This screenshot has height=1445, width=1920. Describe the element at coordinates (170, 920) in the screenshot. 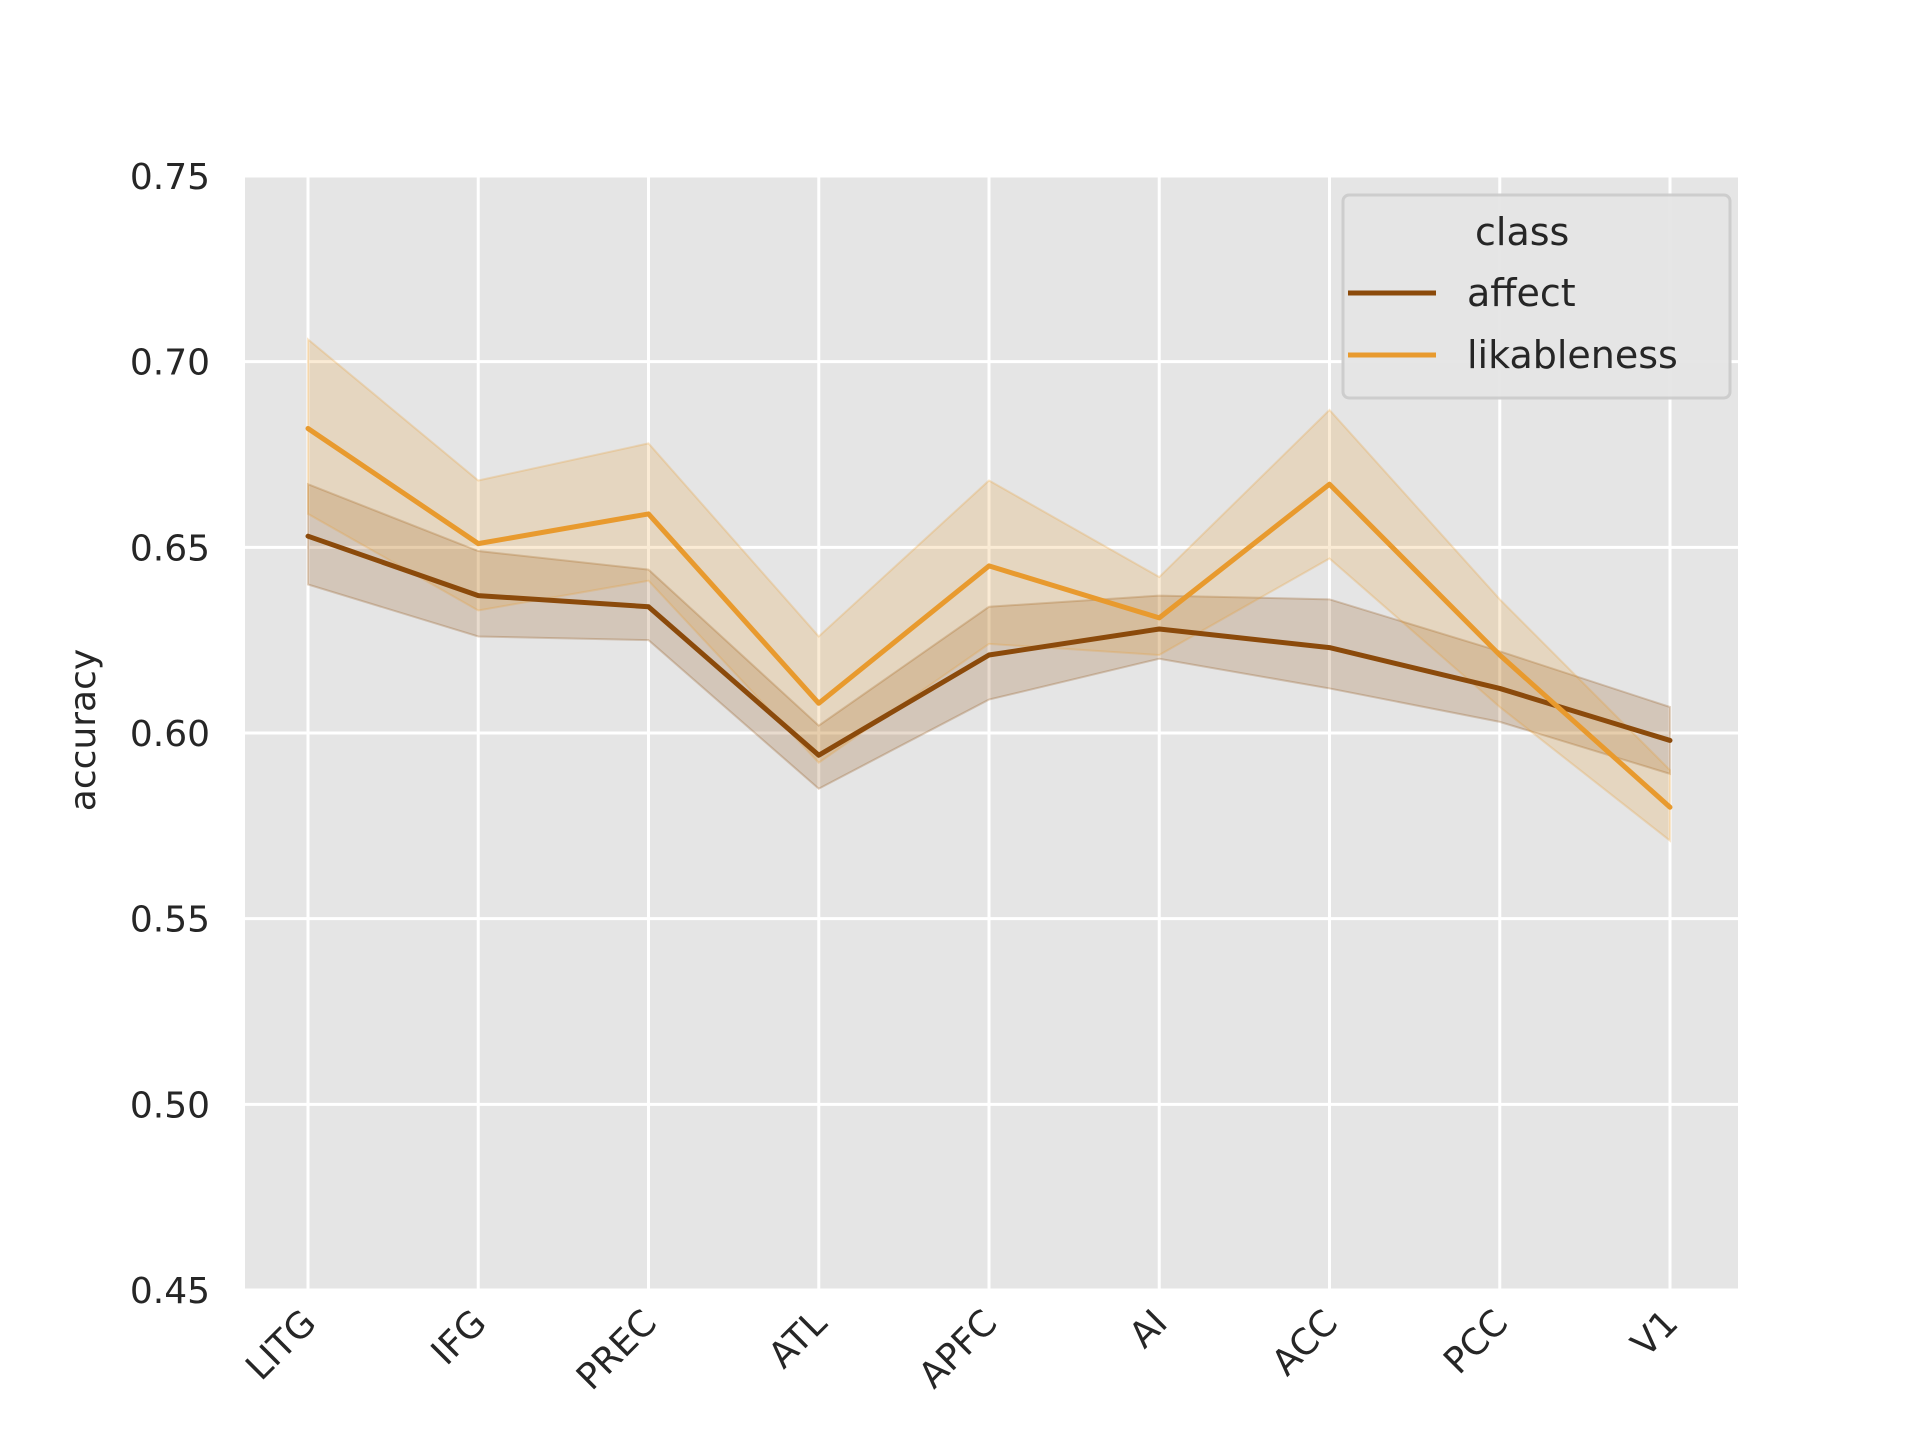

I see `y-tick-label: 0.55` at that location.